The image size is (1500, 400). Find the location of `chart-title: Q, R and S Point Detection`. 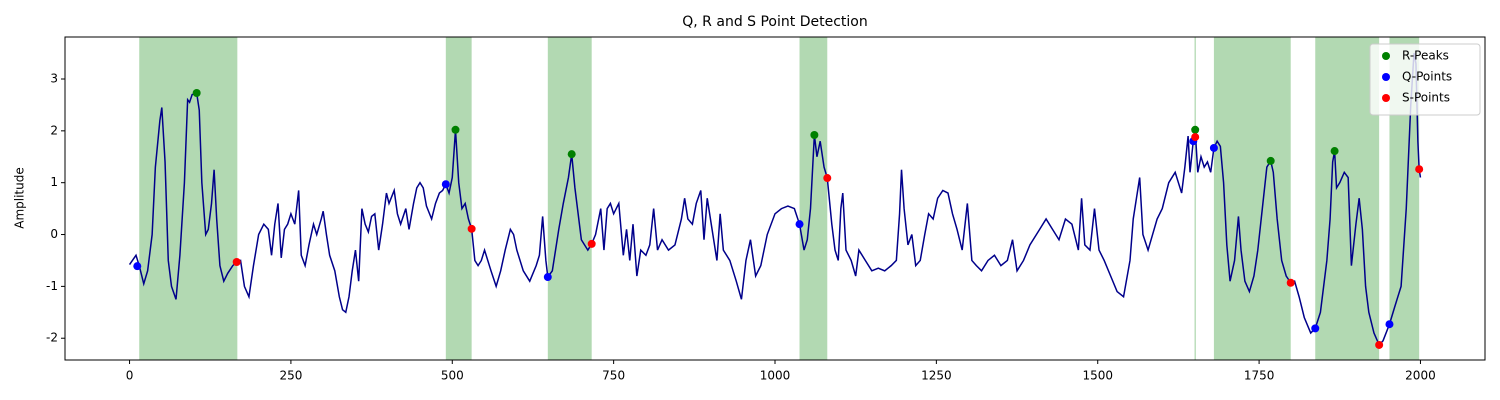

chart-title: Q, R and S Point Detection is located at coordinates (774, 22).